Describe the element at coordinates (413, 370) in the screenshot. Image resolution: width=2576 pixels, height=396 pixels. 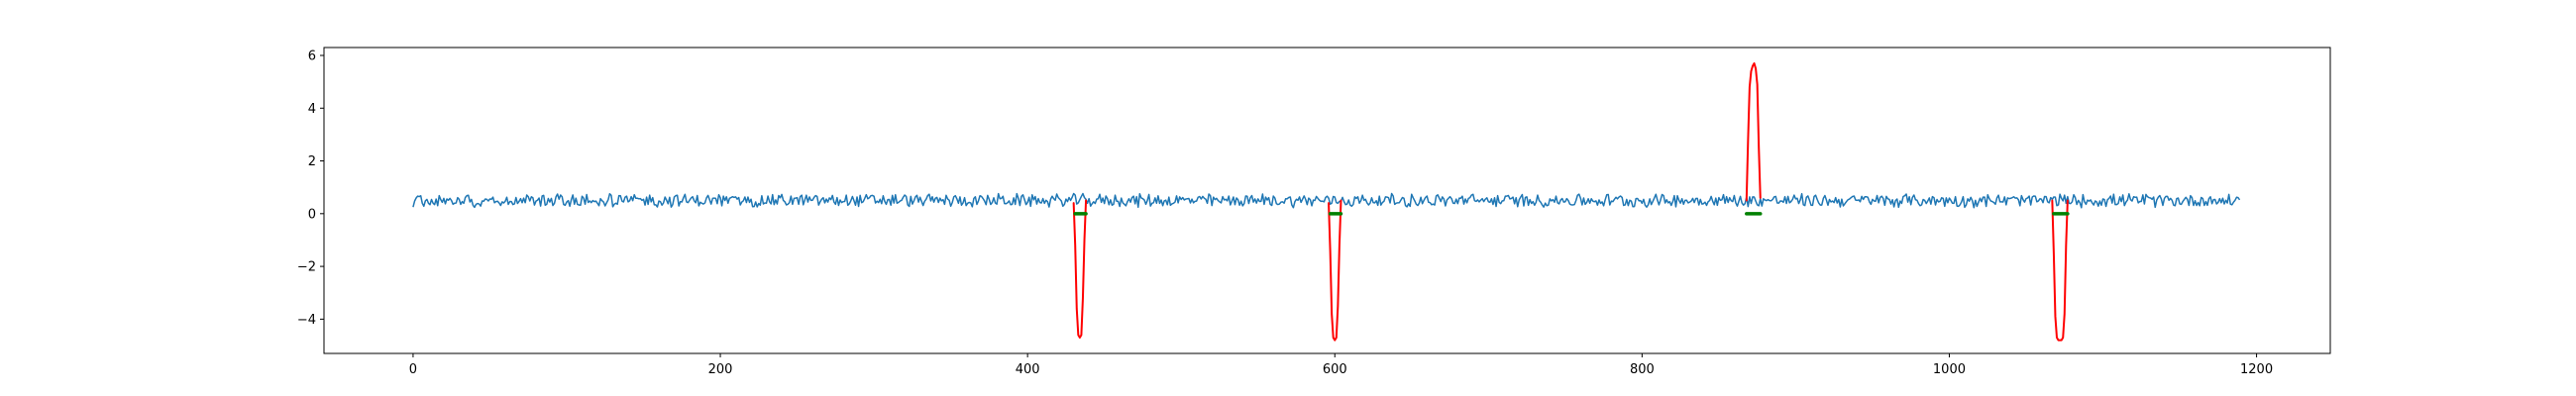
I see `x-tick-label: 0` at that location.